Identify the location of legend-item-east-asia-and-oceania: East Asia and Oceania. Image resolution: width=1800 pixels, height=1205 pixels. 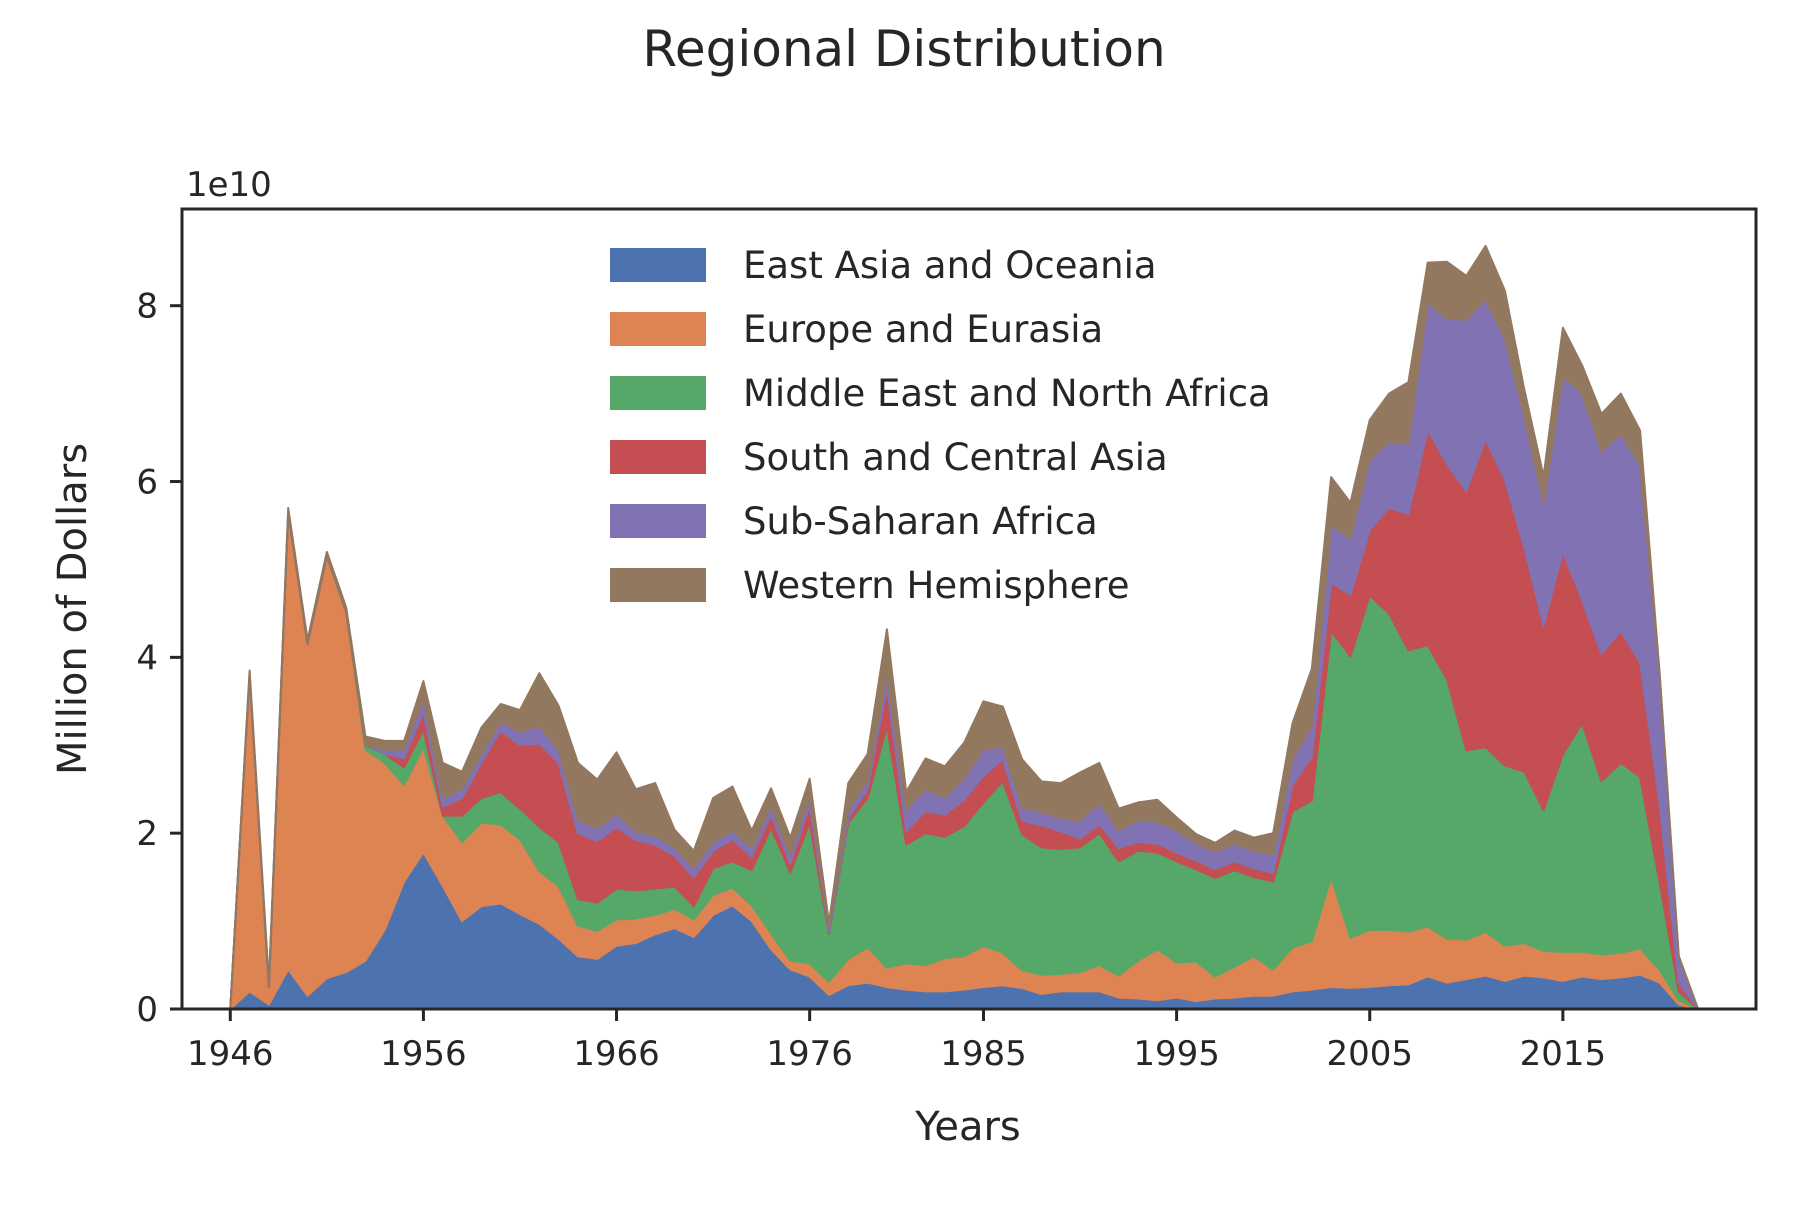
(883, 265).